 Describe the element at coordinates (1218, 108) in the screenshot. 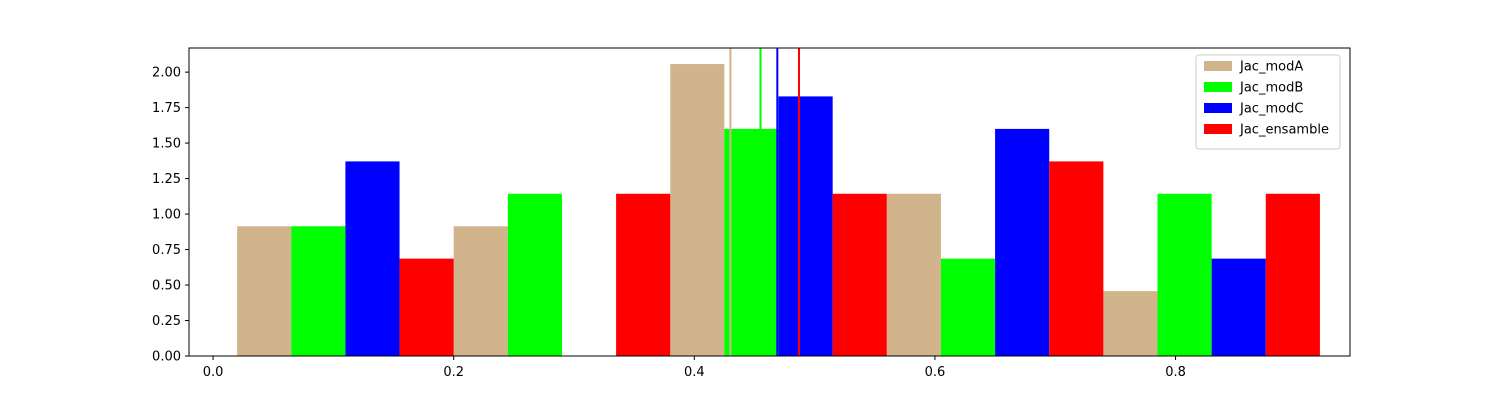

I see `legend-swatch-Jac_modC` at that location.